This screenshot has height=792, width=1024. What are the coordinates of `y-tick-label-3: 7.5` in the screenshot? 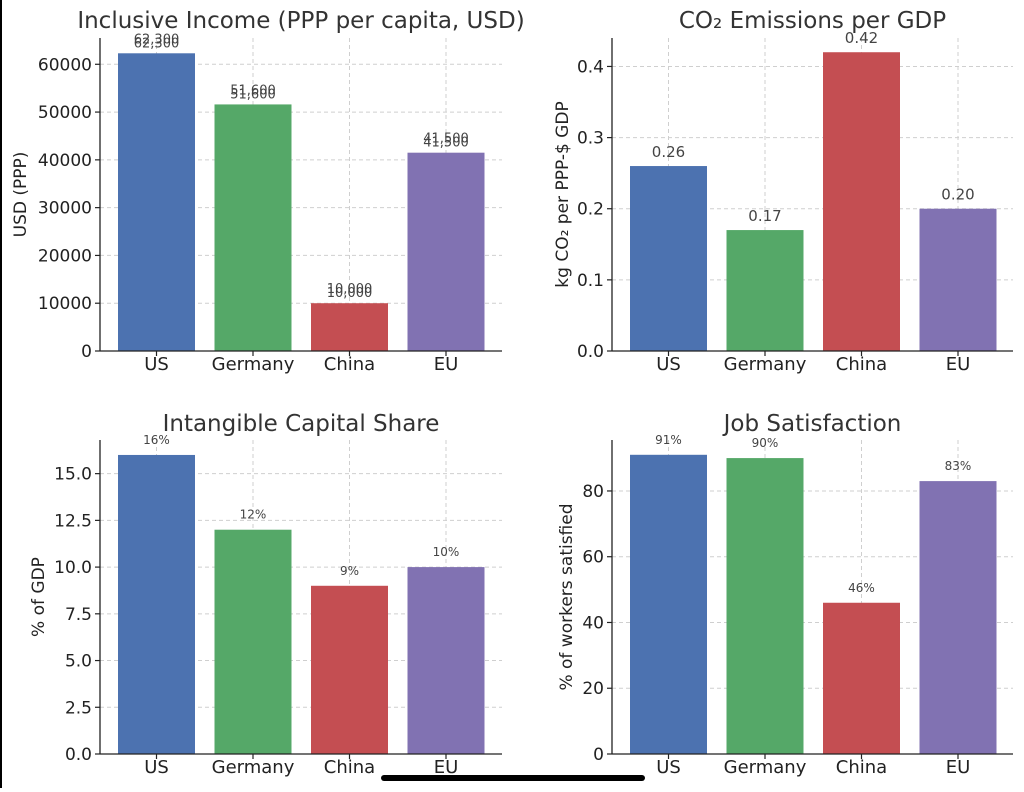 It's located at (78, 615).